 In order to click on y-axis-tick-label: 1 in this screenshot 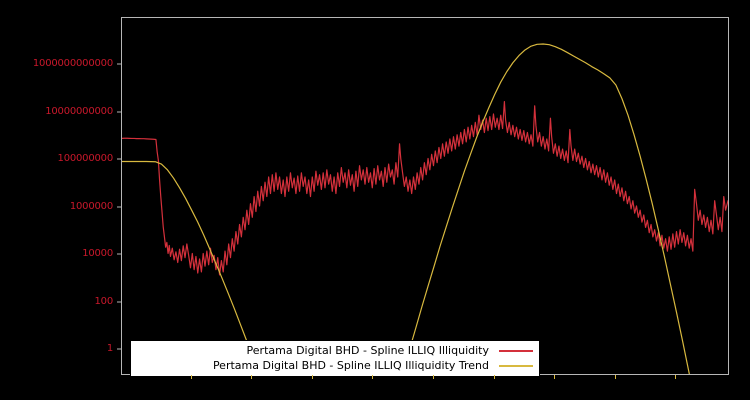, I will do `click(109, 349)`.